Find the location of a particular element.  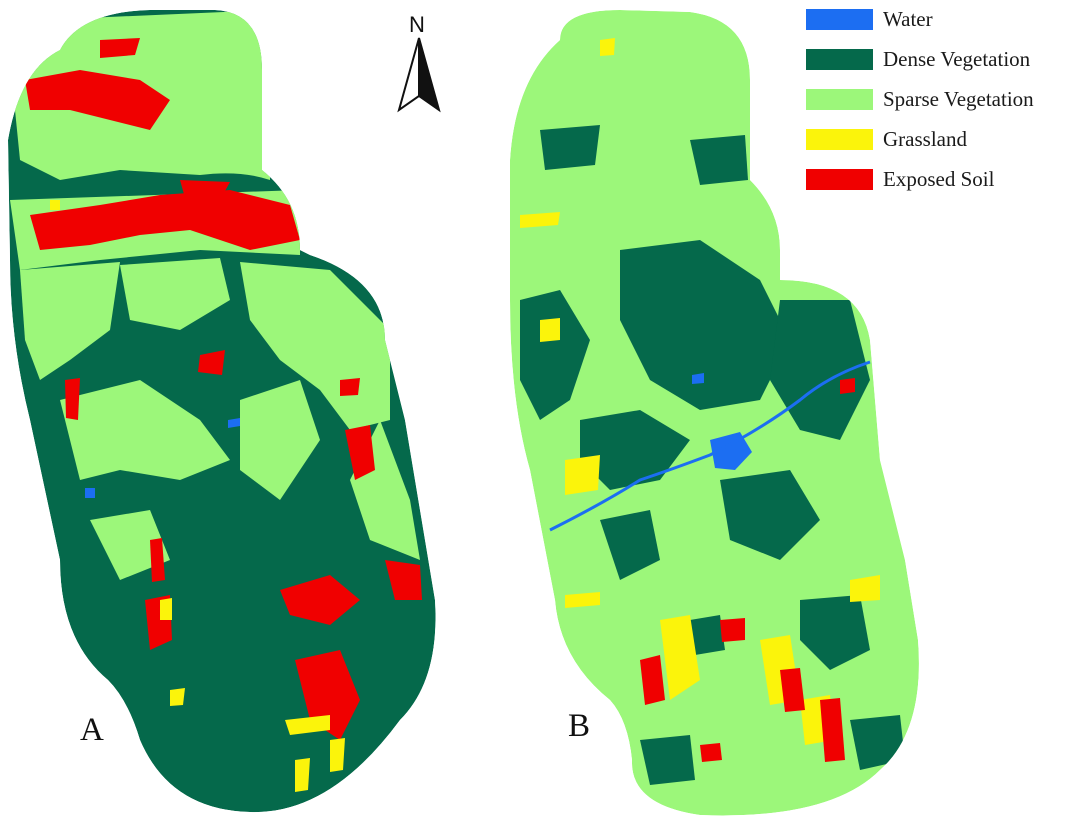

north-arrow-icon is located at coordinates (419, 75).